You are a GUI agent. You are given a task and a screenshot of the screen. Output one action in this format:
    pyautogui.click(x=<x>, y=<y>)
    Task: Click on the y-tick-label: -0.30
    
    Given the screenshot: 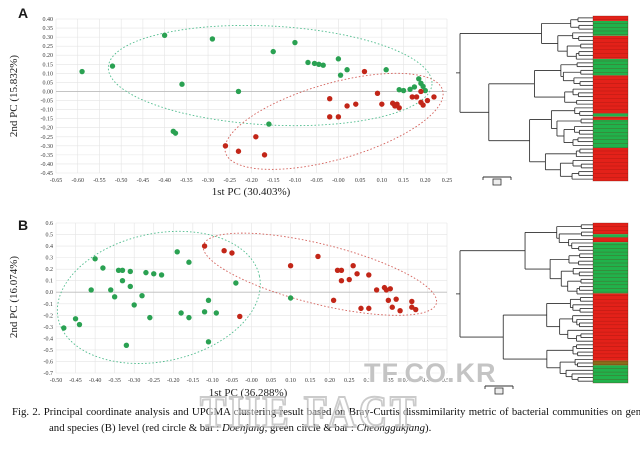 What is the action you would take?
    pyautogui.click(x=47, y=147)
    